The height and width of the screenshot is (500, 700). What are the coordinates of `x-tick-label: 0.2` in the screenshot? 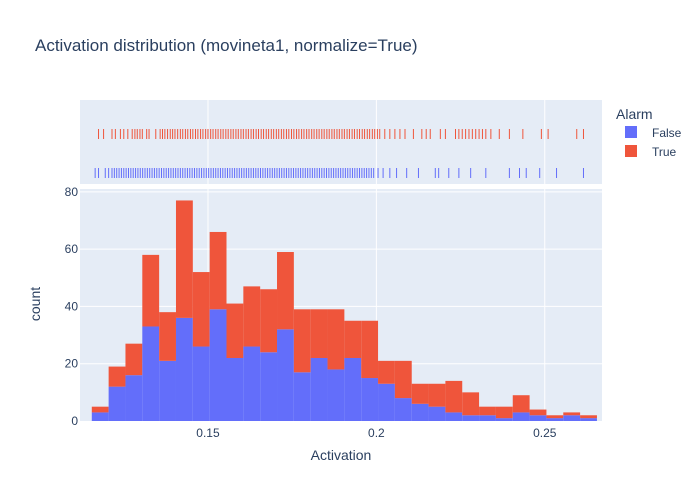 It's located at (376, 433).